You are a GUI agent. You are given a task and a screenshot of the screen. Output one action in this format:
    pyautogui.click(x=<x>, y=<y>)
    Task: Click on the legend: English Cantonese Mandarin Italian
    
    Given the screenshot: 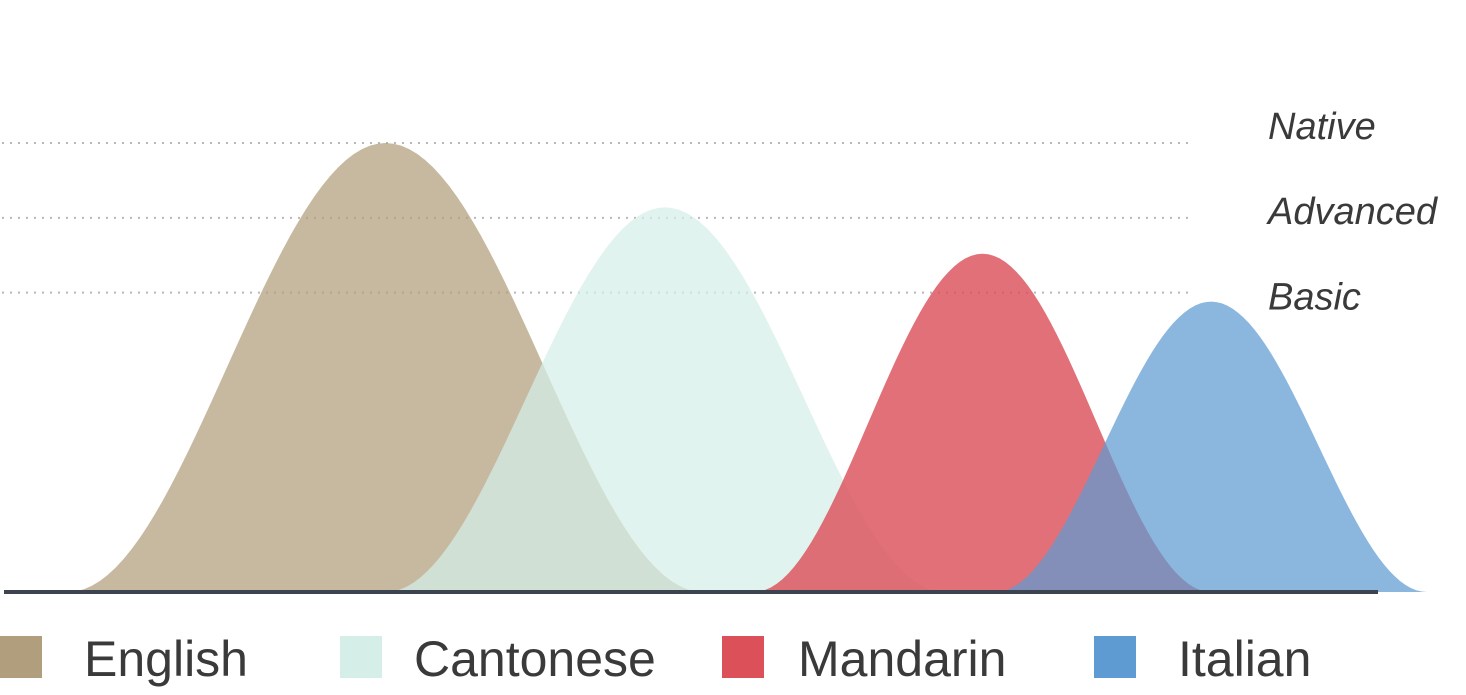 What is the action you would take?
    pyautogui.click(x=655, y=659)
    